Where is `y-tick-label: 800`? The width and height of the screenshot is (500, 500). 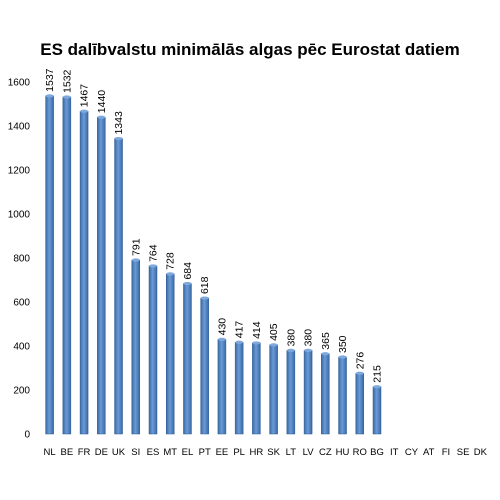
y-tick-label: 800 is located at coordinates (21, 259).